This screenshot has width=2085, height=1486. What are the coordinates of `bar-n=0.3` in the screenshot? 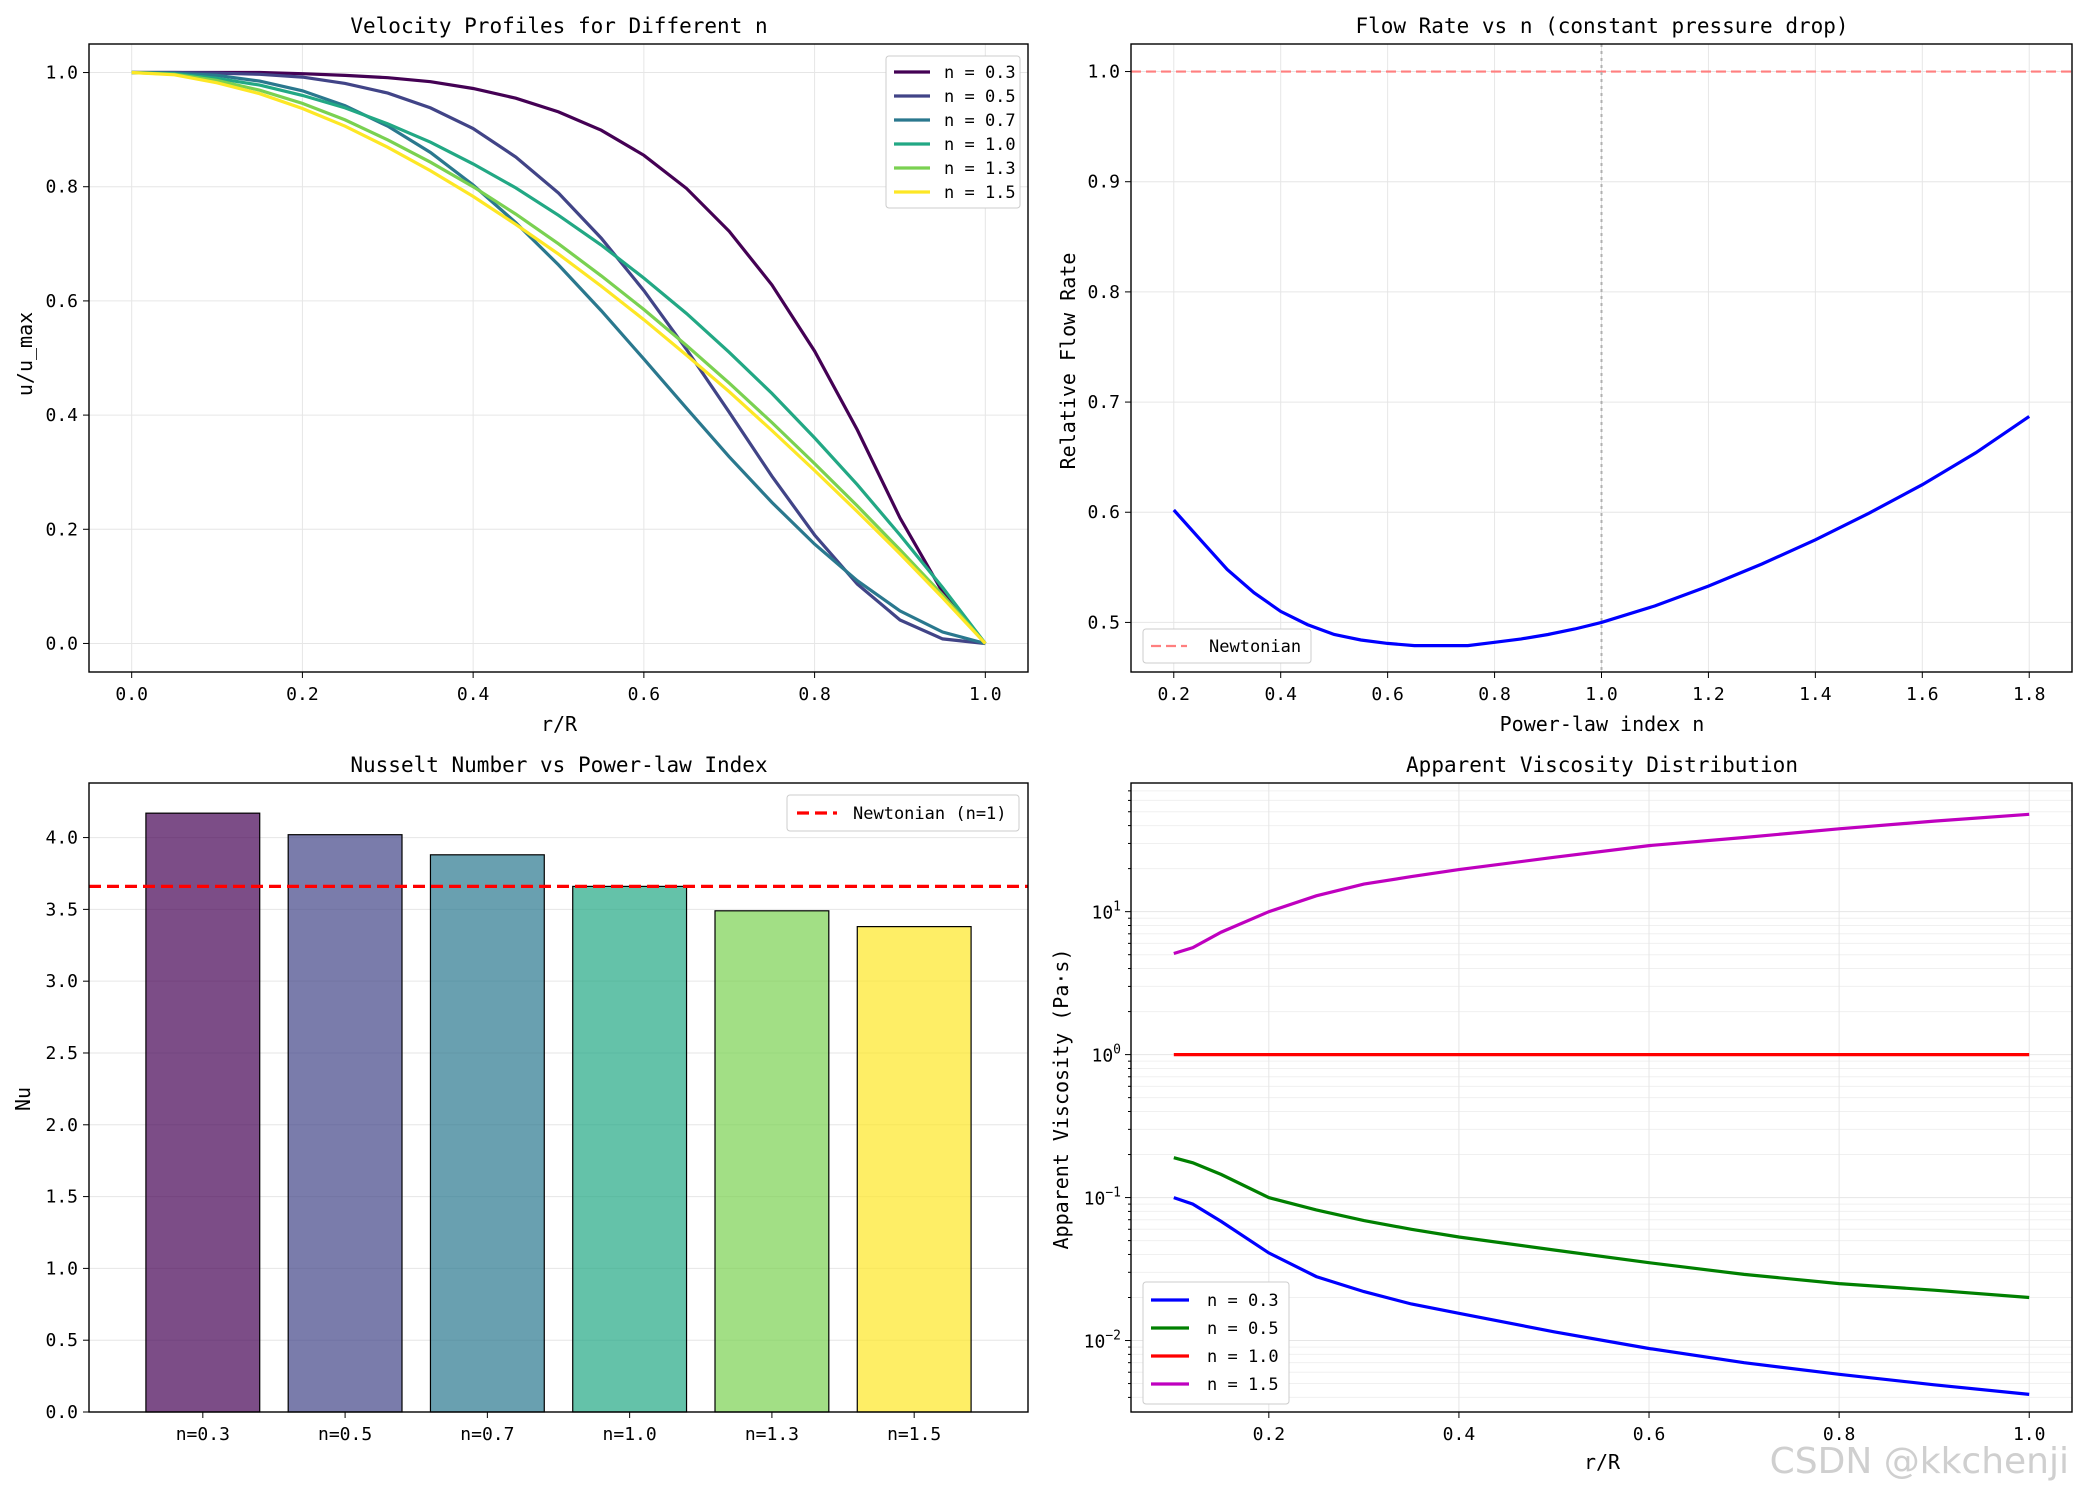 It's located at (203, 1112).